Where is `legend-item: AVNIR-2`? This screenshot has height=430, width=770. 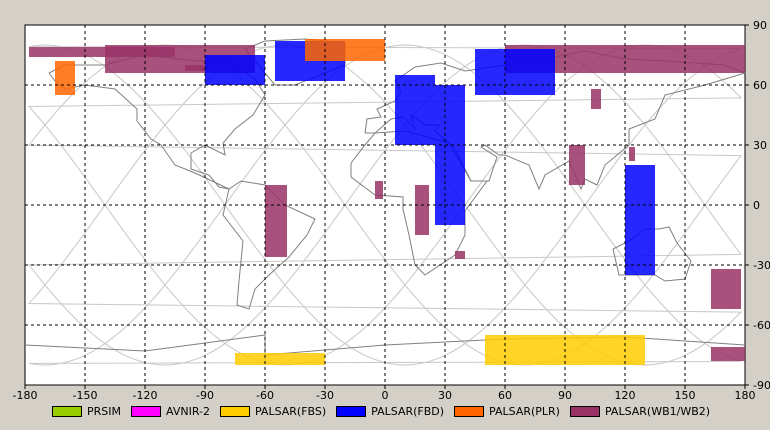 legend-item: AVNIR-2 is located at coordinates (170, 411).